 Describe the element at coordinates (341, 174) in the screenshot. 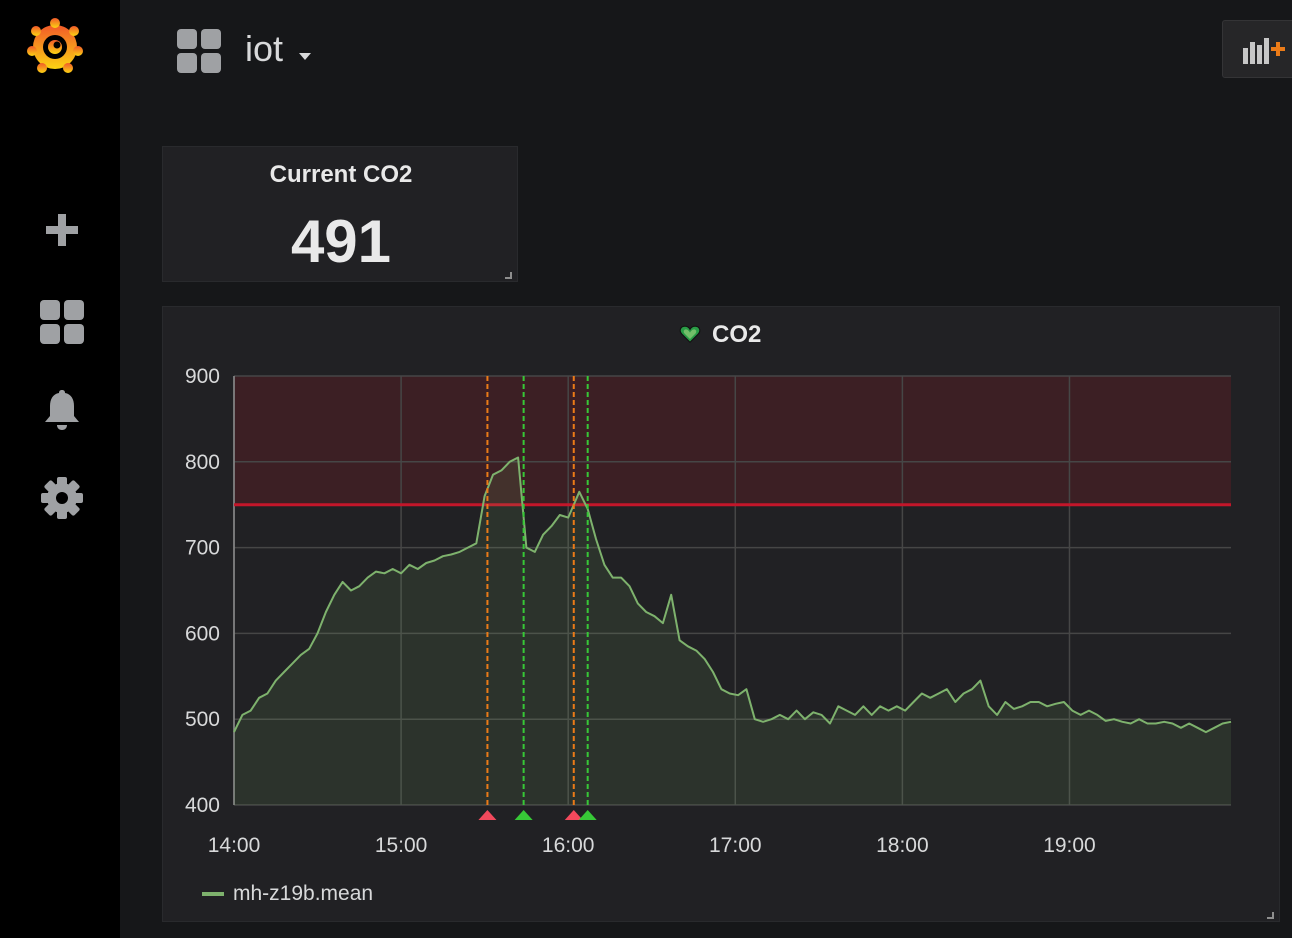

I see `stat-panel-title: Current CO2` at that location.